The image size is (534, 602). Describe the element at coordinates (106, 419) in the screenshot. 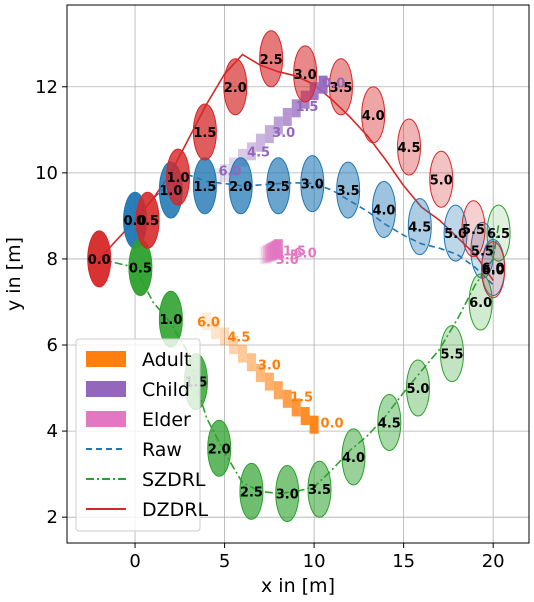

I see `legend-swatch-elder` at that location.